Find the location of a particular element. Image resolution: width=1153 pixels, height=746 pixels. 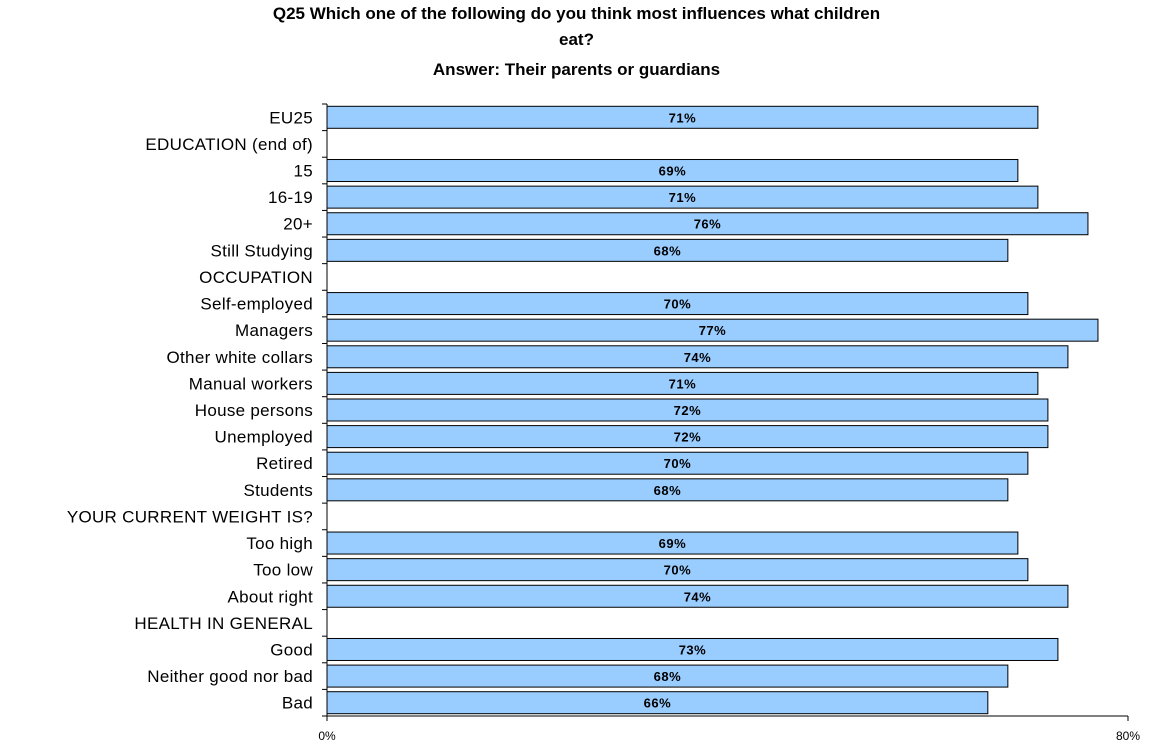

category-label: HEALTH IN GENERAL is located at coordinates (223, 623).